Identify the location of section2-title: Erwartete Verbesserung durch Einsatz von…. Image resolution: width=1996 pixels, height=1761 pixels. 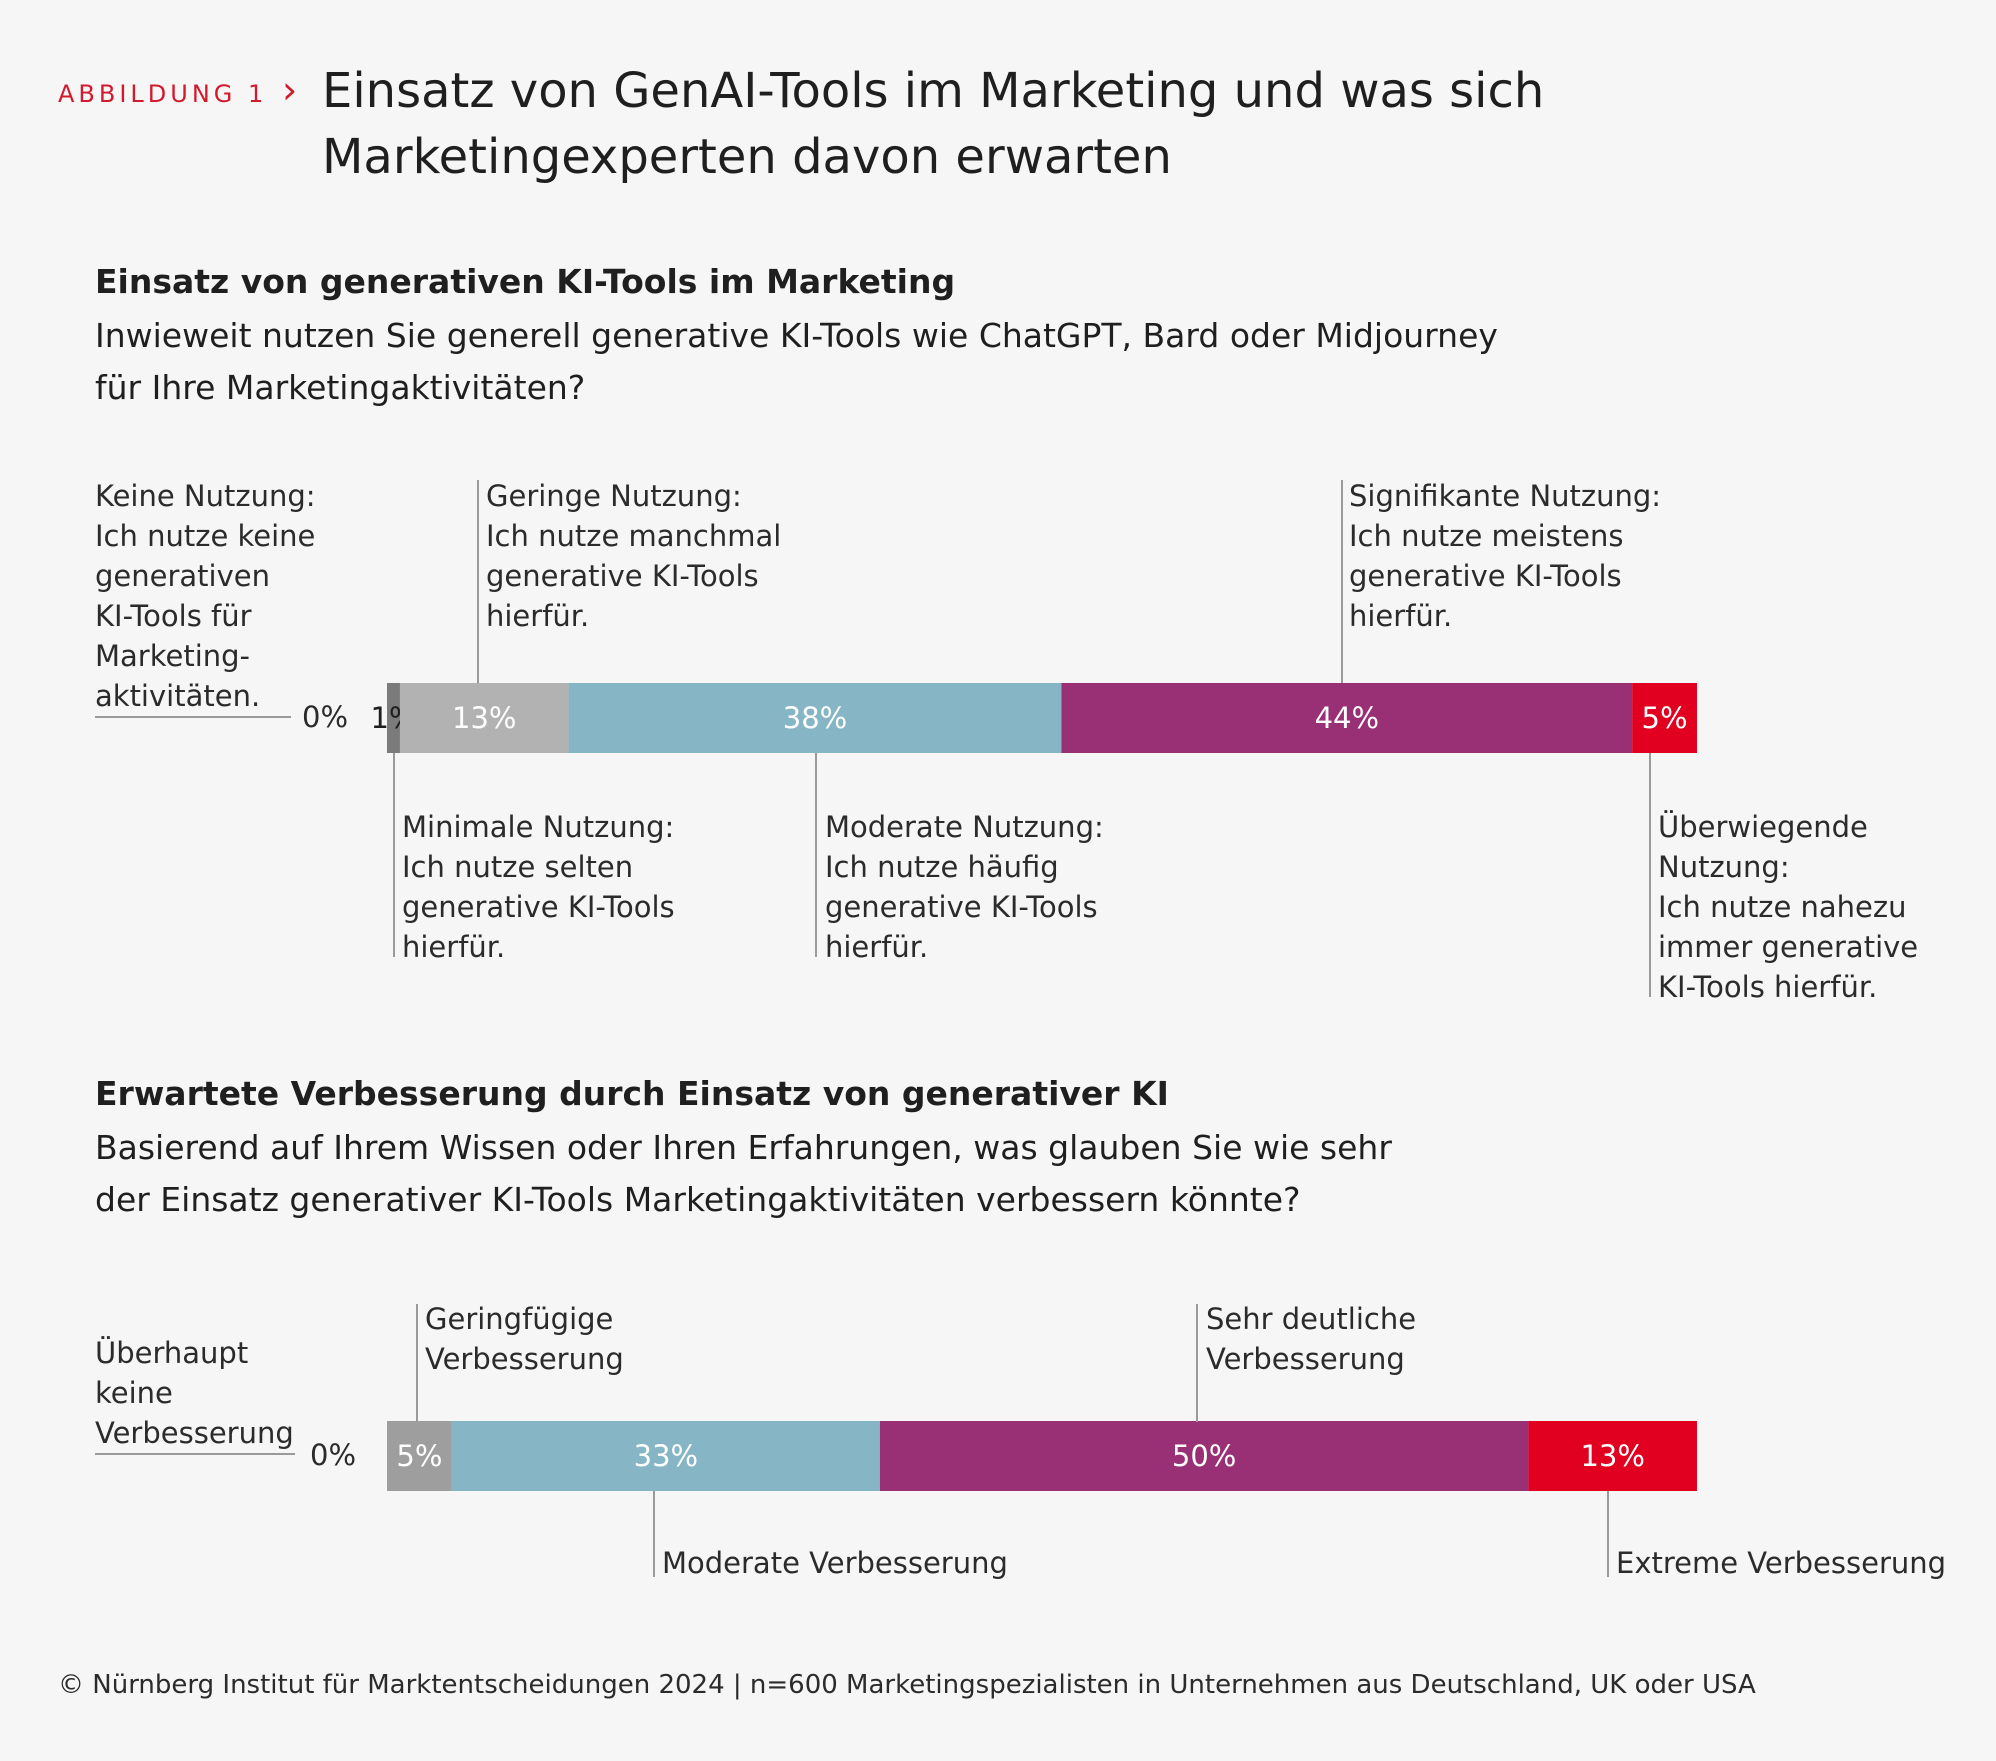
(632, 1093).